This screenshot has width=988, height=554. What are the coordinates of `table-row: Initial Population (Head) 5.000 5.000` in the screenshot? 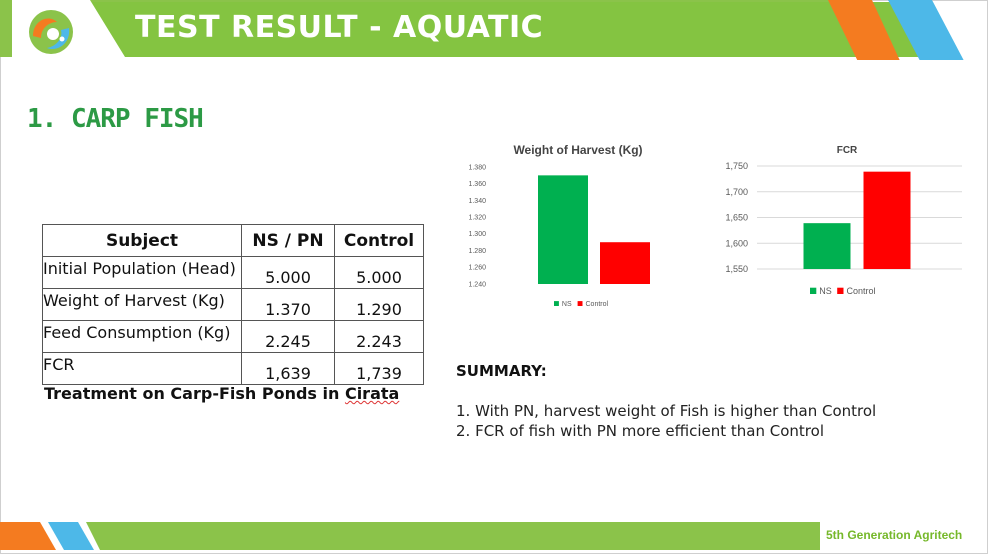 It's located at (233, 272).